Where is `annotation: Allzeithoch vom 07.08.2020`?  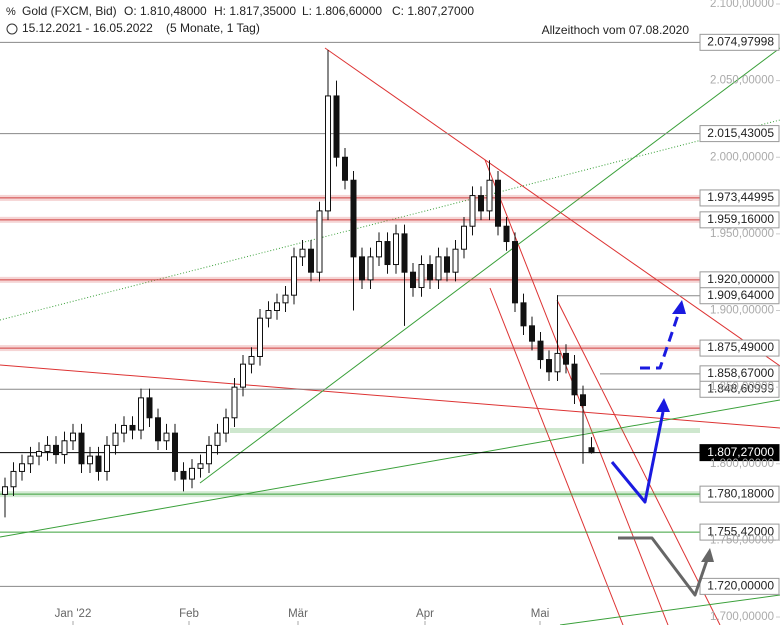 annotation: Allzeithoch vom 07.08.2020 is located at coordinates (616, 30).